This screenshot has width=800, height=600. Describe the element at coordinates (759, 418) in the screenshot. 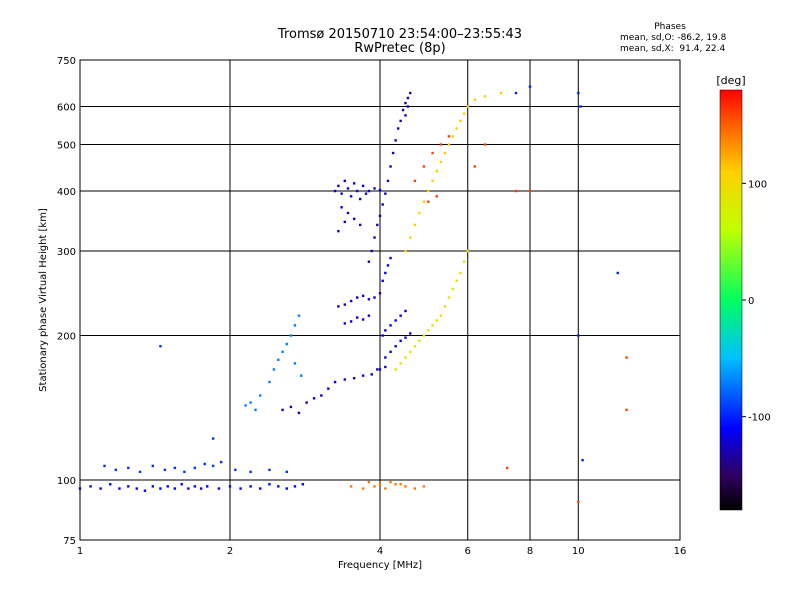

I see `colorbar-tick-label: -100` at that location.